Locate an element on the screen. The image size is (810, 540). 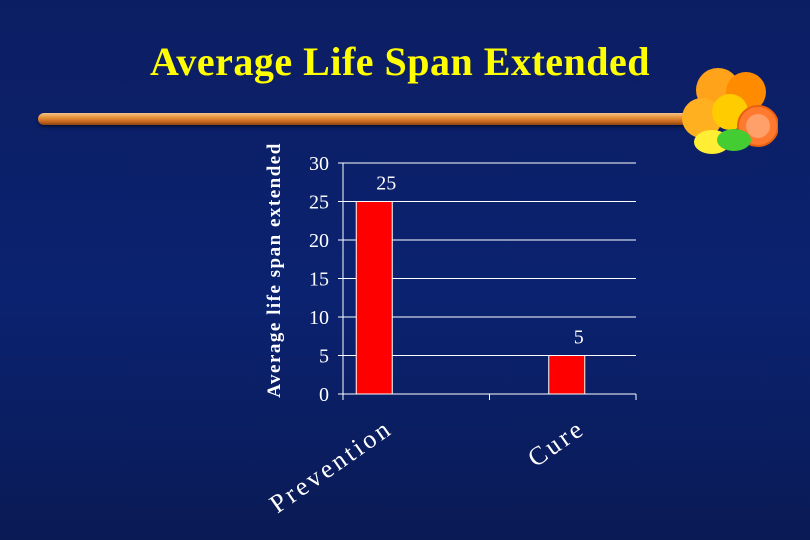
x-category-label: Prevention is located at coordinates (330, 466).